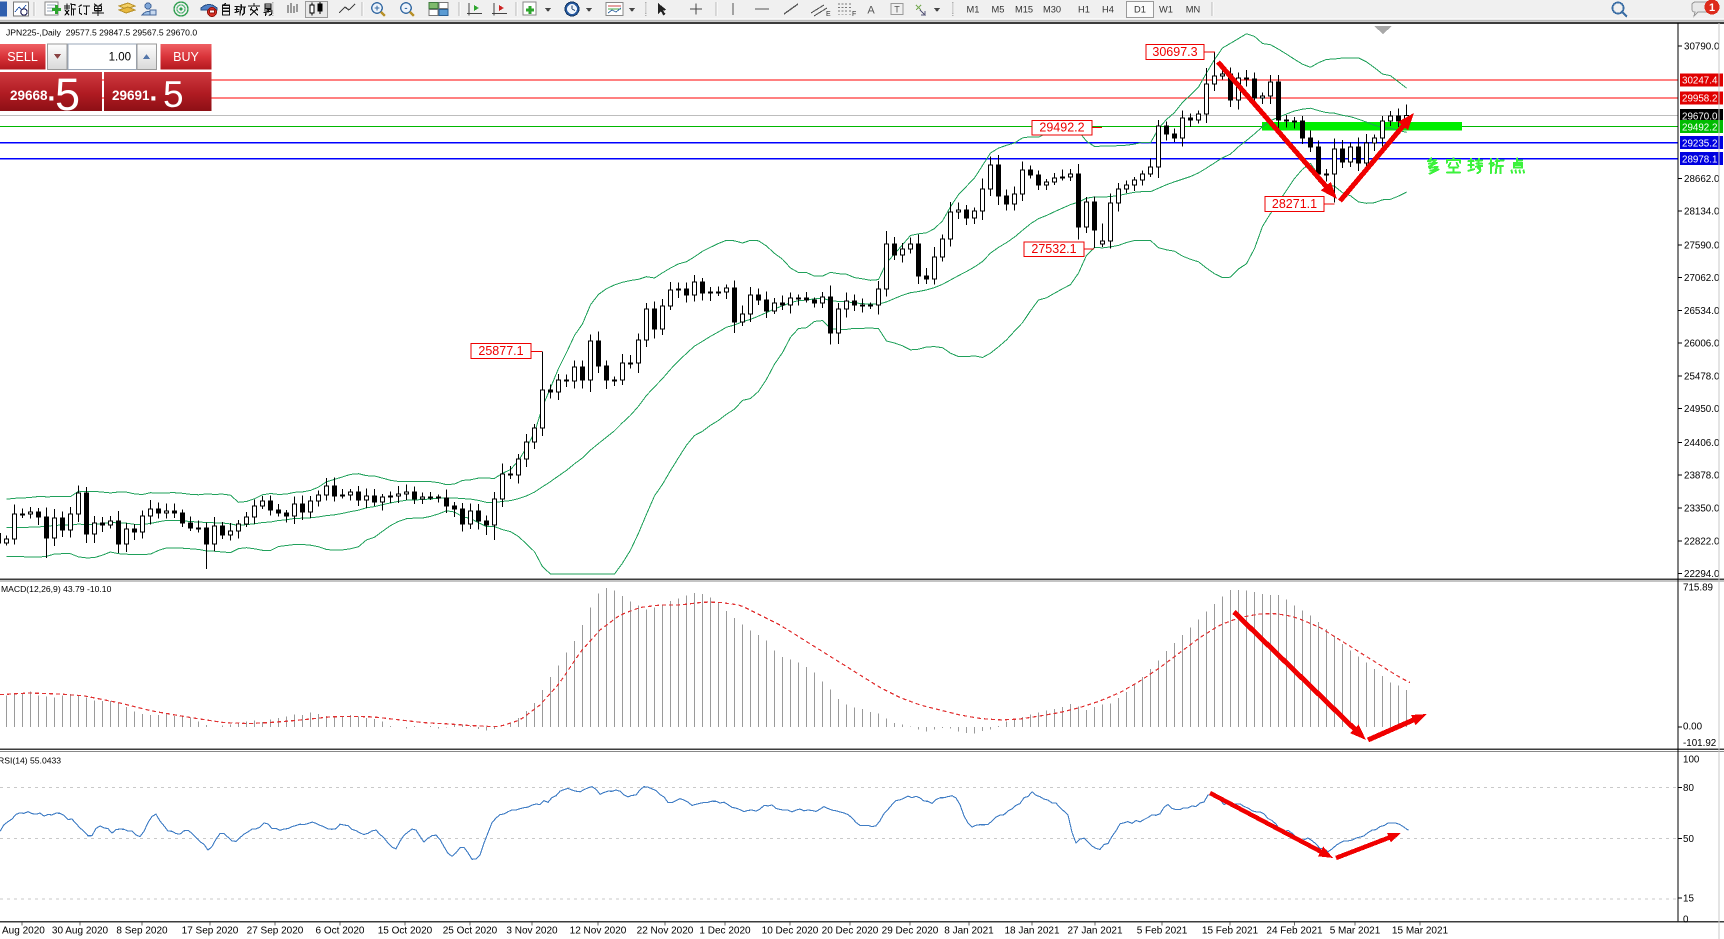  I want to click on svg-text: 29 Dec 2020, so click(910, 931).